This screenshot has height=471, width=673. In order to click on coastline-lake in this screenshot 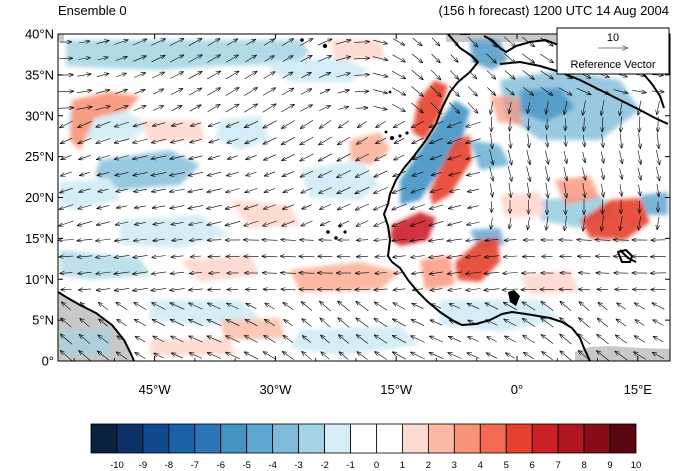, I will do `click(625, 256)`.